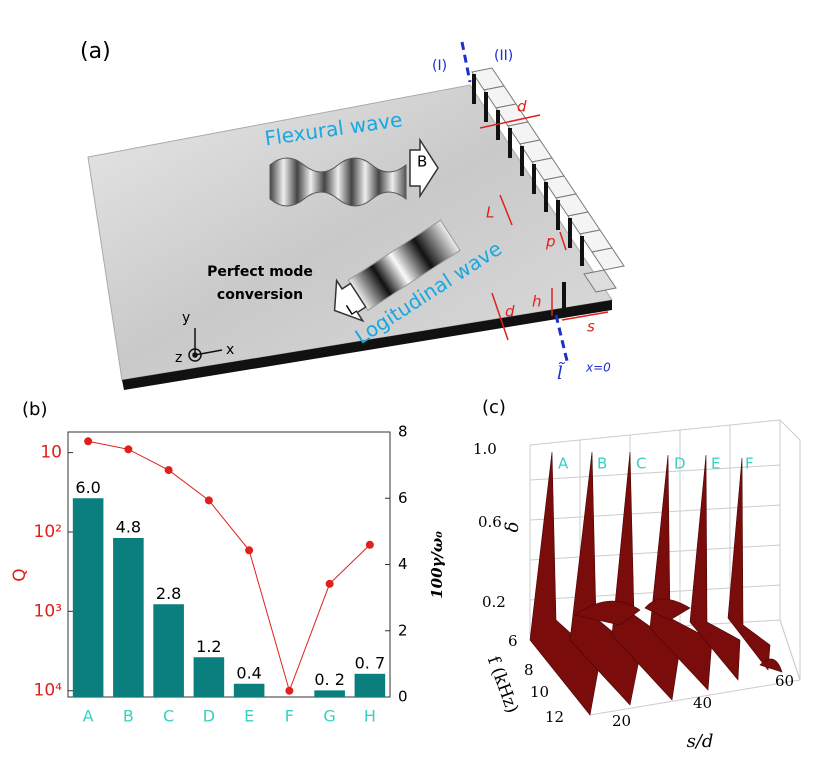 Image resolution: width=831 pixels, height=764 pixels. Describe the element at coordinates (539, 692) in the screenshot. I see `f-tick-label: 10` at that location.